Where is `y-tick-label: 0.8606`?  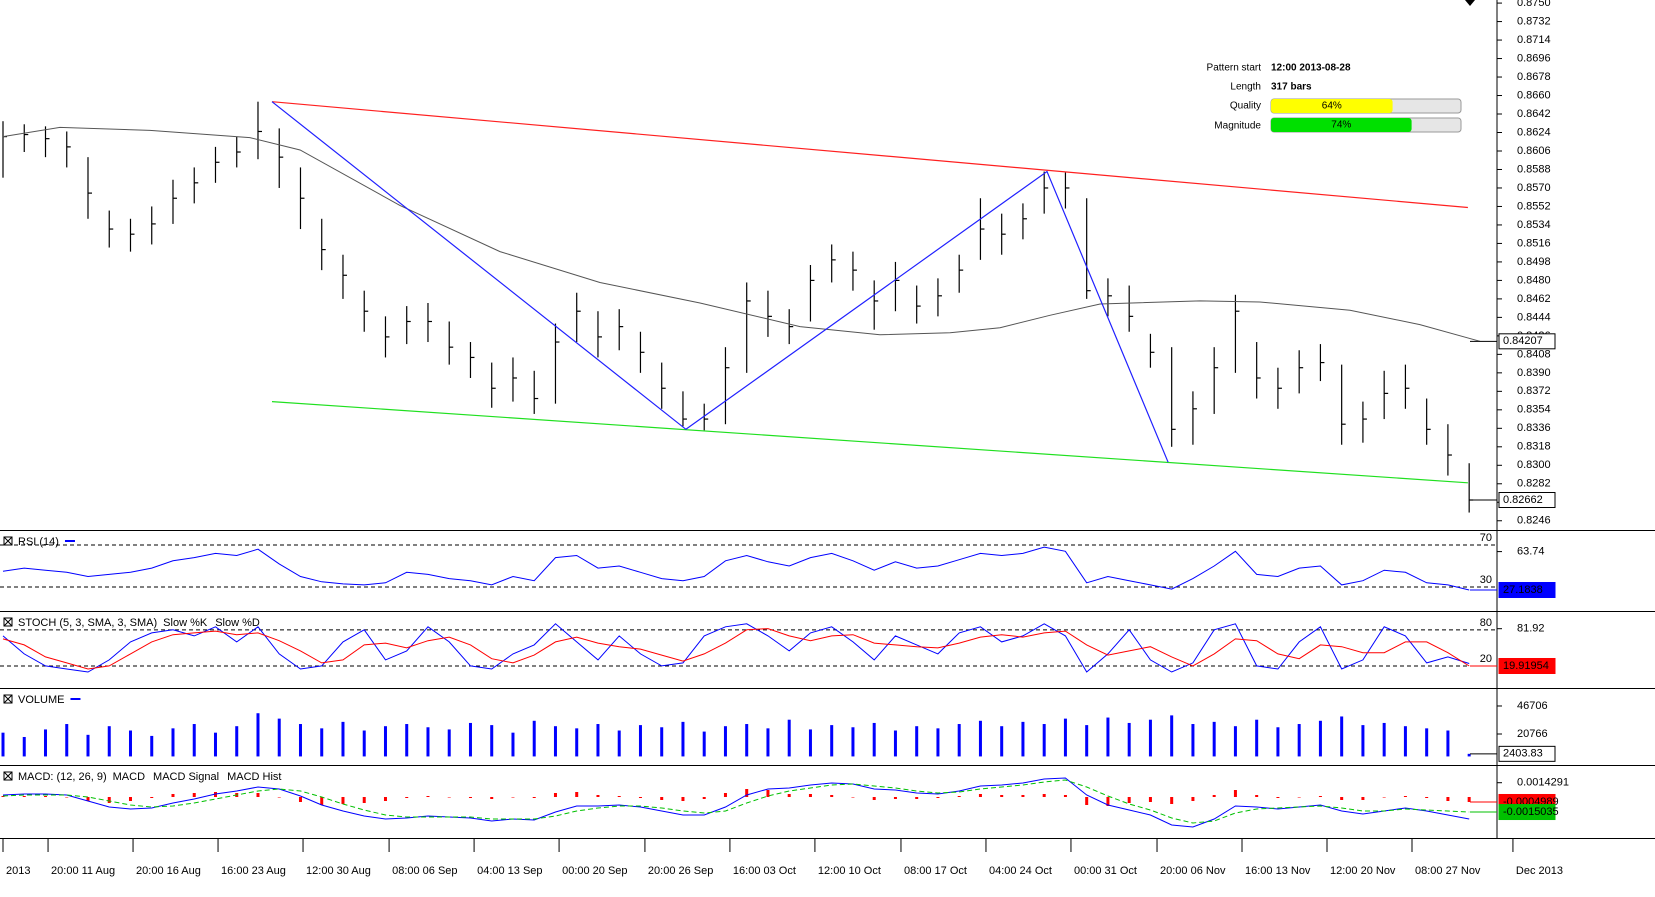
y-tick-label: 0.8606 is located at coordinates (1534, 151).